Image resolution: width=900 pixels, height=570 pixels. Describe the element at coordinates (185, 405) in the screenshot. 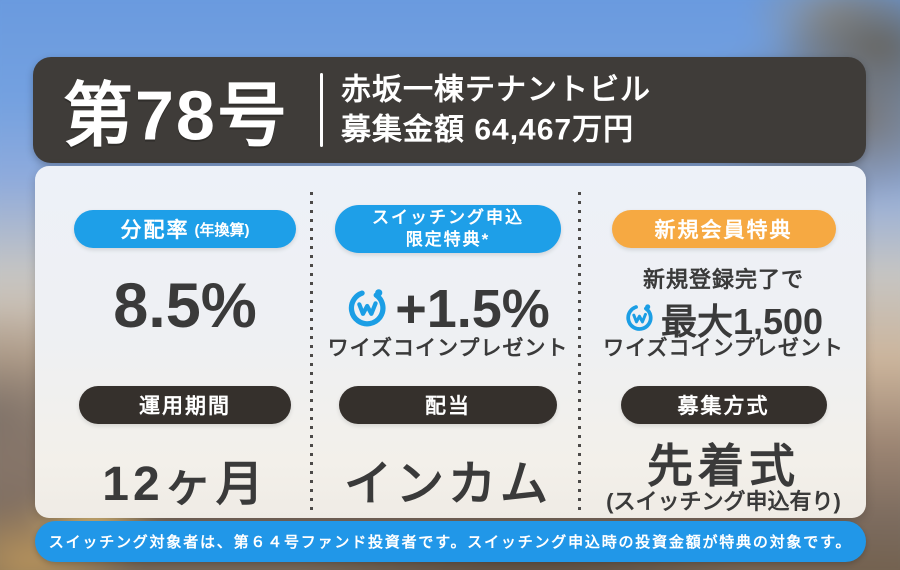

I see `period-badge: 運用期間` at that location.